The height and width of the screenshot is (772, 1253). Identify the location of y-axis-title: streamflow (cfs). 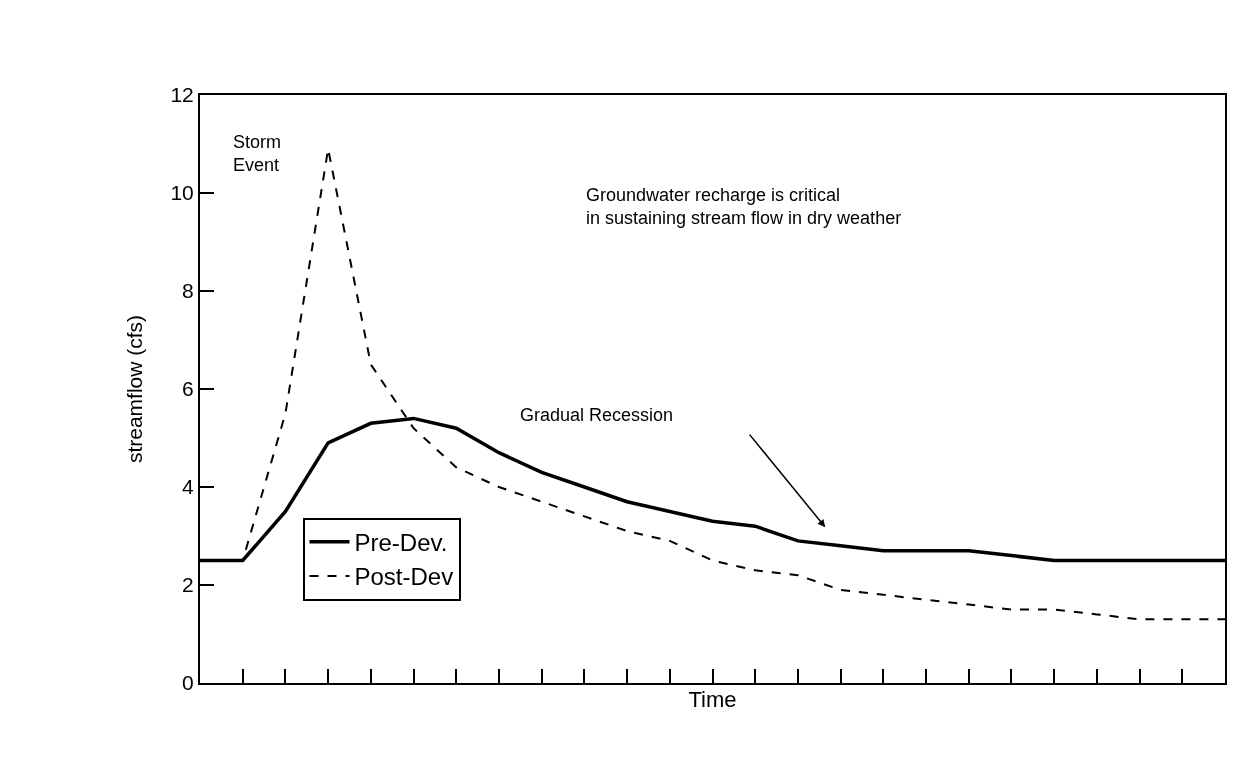
(135, 389).